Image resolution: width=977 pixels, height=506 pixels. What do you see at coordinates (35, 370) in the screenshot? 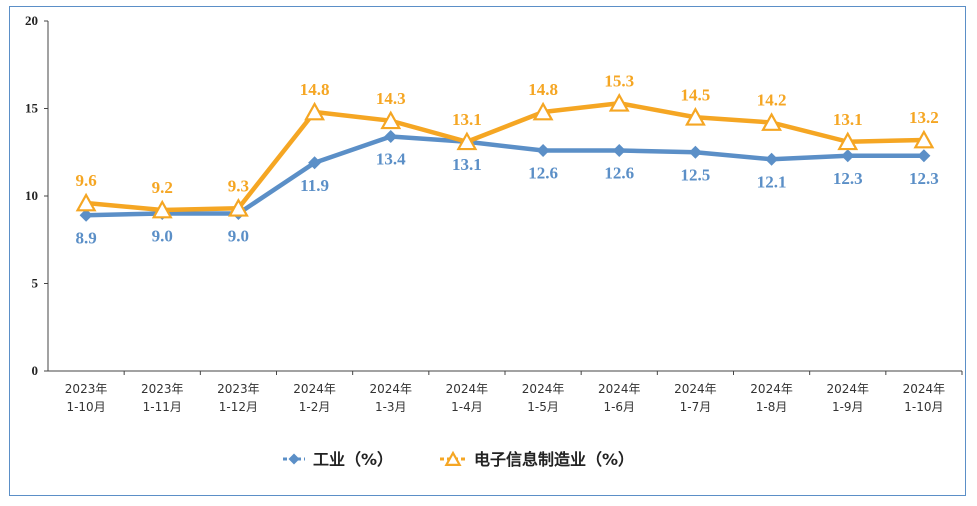
I see `y-tick-label: 0` at bounding box center [35, 370].